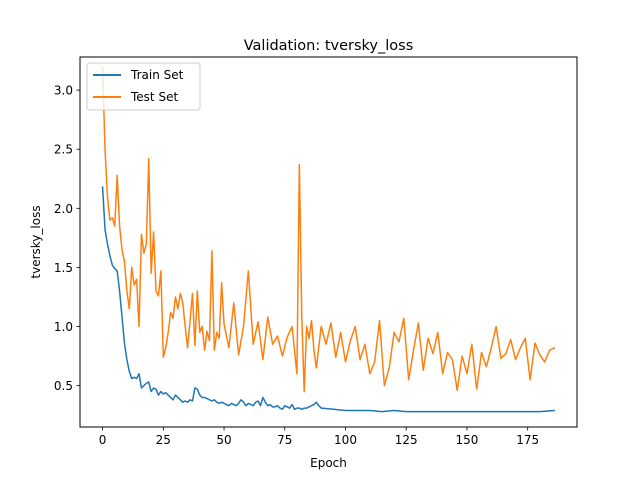 The width and height of the screenshot is (640, 480). I want to click on x-tick-label: 25, so click(163, 440).